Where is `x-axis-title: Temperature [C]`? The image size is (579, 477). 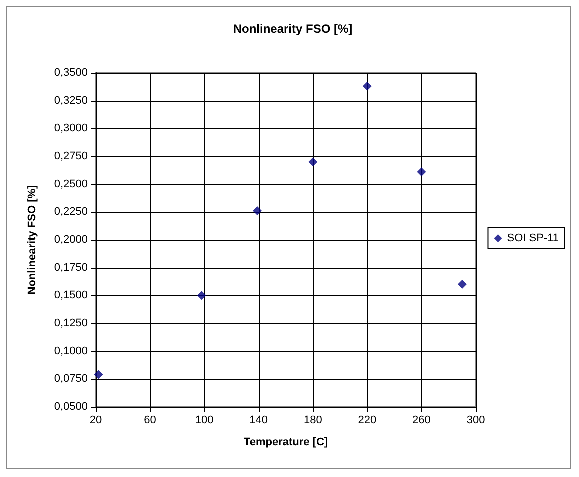
x-axis-title: Temperature [C] is located at coordinates (286, 442).